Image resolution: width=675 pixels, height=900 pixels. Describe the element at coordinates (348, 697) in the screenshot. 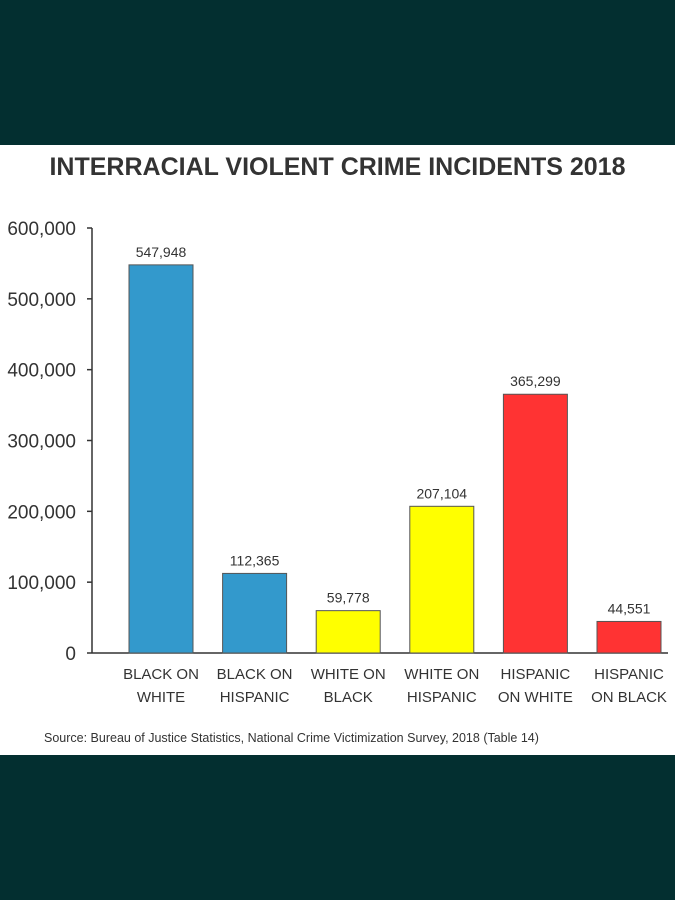

I see `x-category-label: BLACK` at that location.